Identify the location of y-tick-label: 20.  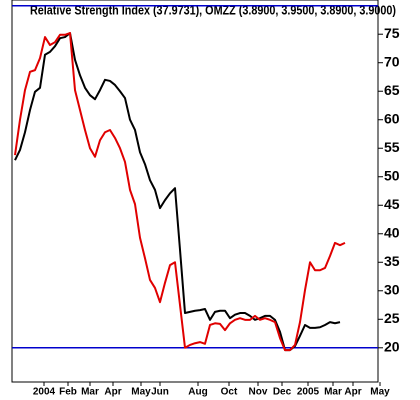
(392, 346).